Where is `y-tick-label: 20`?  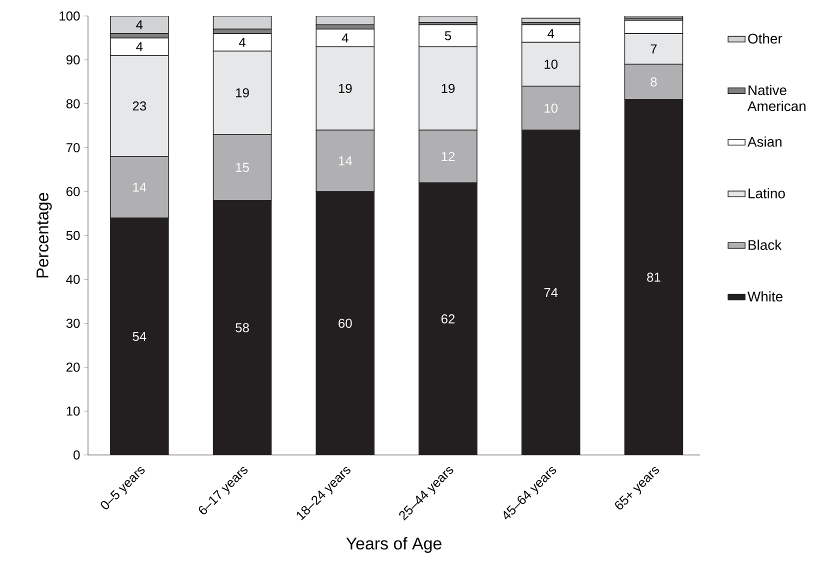
y-tick-label: 20 is located at coordinates (73, 367).